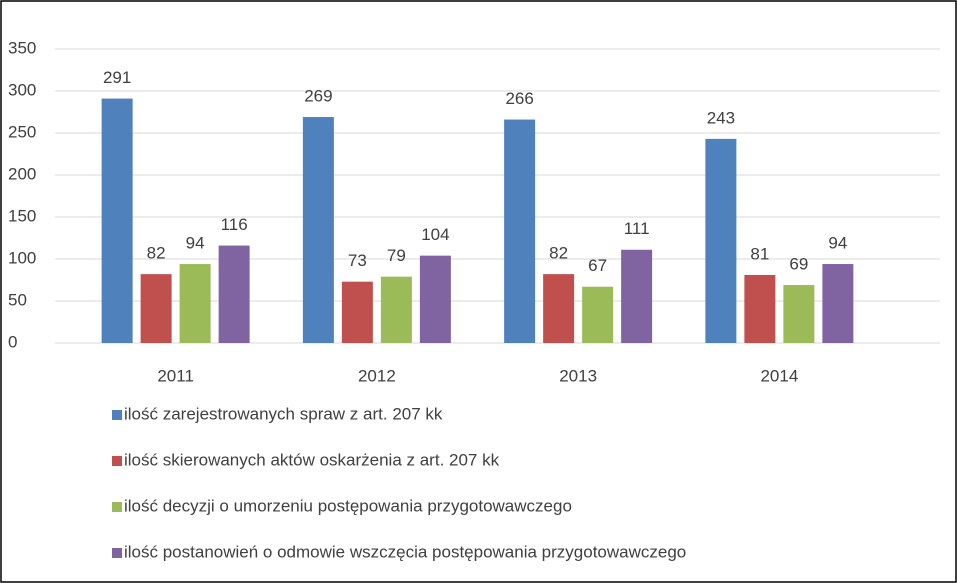 The height and width of the screenshot is (583, 957). What do you see at coordinates (519, 98) in the screenshot?
I see `data-label: 266` at bounding box center [519, 98].